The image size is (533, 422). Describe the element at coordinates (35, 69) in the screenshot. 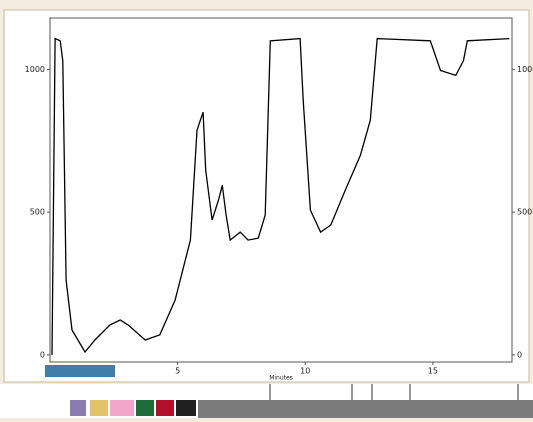

I see `y-tick-label: 1000` at that location.